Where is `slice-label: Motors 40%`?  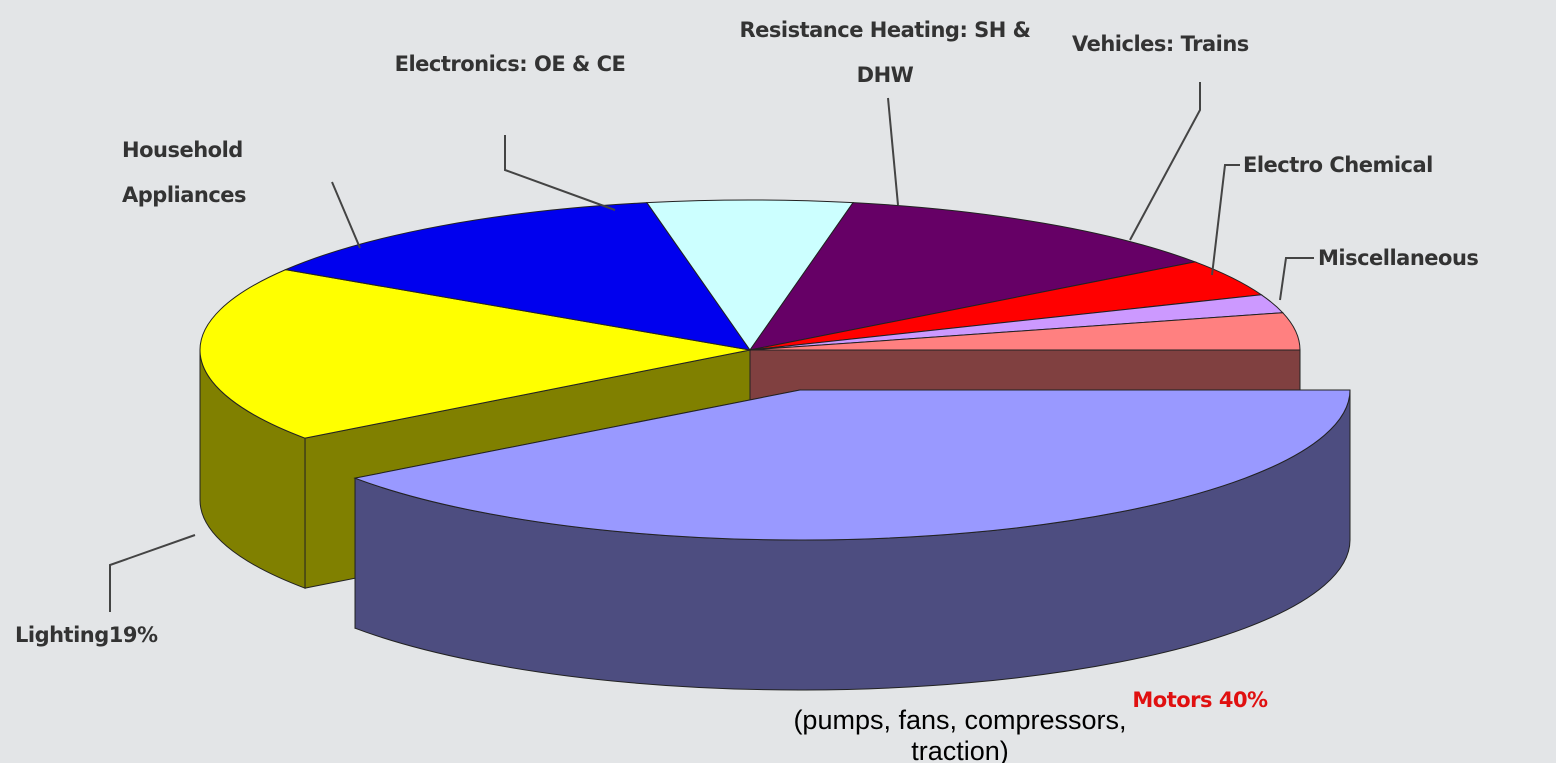 slice-label: Motors 40% is located at coordinates (1200, 700).